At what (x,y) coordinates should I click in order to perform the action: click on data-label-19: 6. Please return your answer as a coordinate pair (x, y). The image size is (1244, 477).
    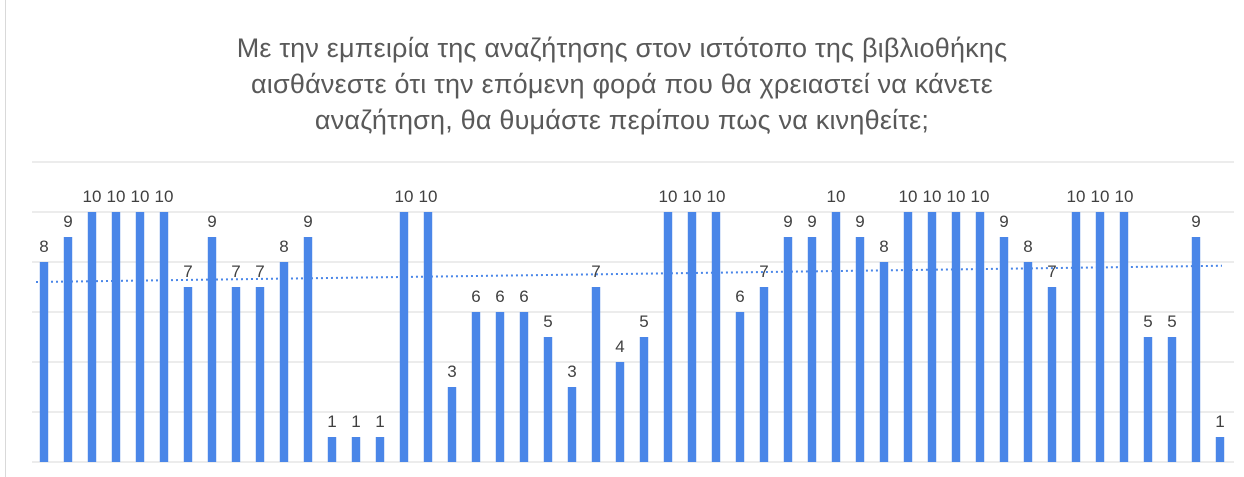
    Looking at the image, I should click on (475, 296).